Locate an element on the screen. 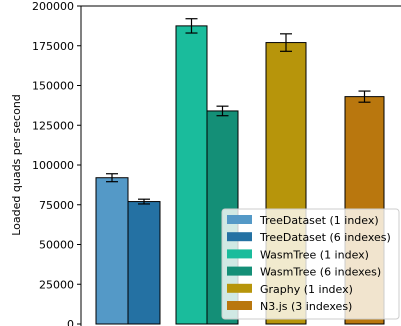 The height and width of the screenshot is (326, 401). legend-entry: WasmTree (1 index) is located at coordinates (298, 254).